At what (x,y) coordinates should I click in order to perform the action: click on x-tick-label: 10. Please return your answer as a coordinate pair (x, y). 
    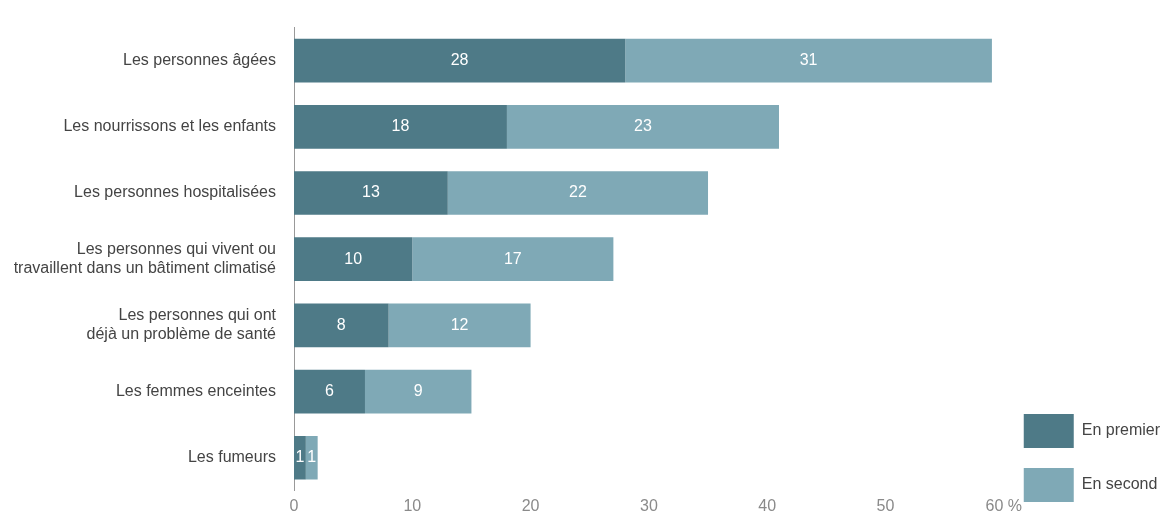
    Looking at the image, I should click on (412, 505).